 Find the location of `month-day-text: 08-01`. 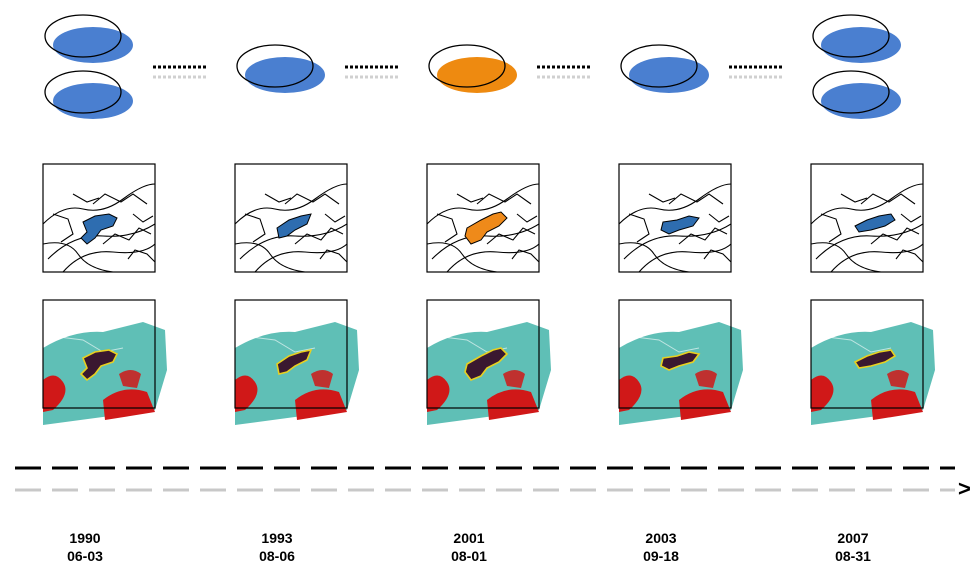

month-day-text: 08-01 is located at coordinates (469, 556).